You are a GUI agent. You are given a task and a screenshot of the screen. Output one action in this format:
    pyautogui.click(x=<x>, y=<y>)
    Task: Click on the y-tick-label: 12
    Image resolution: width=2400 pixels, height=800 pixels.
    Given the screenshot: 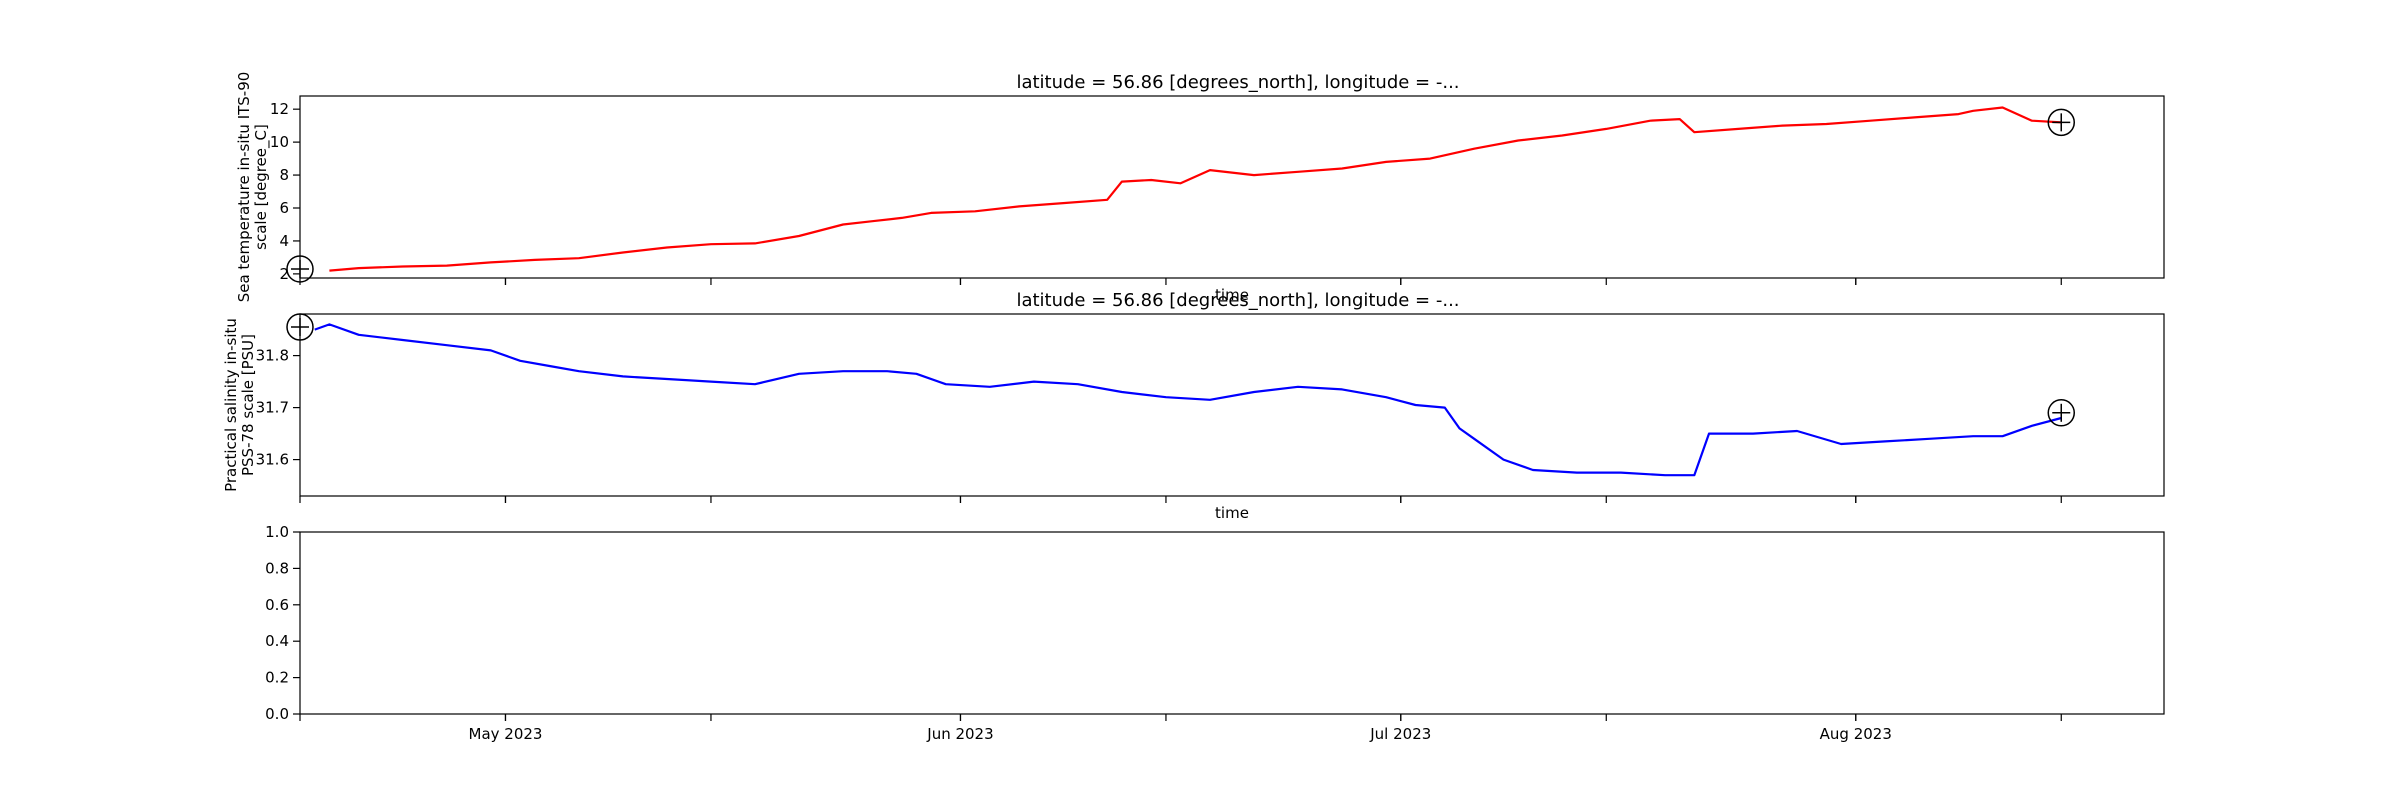 What is the action you would take?
    pyautogui.click(x=279, y=109)
    